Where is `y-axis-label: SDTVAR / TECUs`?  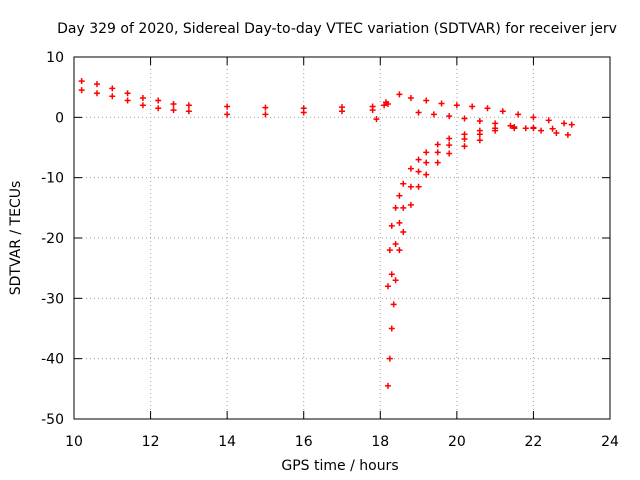
y-axis-label: SDTVAR / TECUs is located at coordinates (16, 238).